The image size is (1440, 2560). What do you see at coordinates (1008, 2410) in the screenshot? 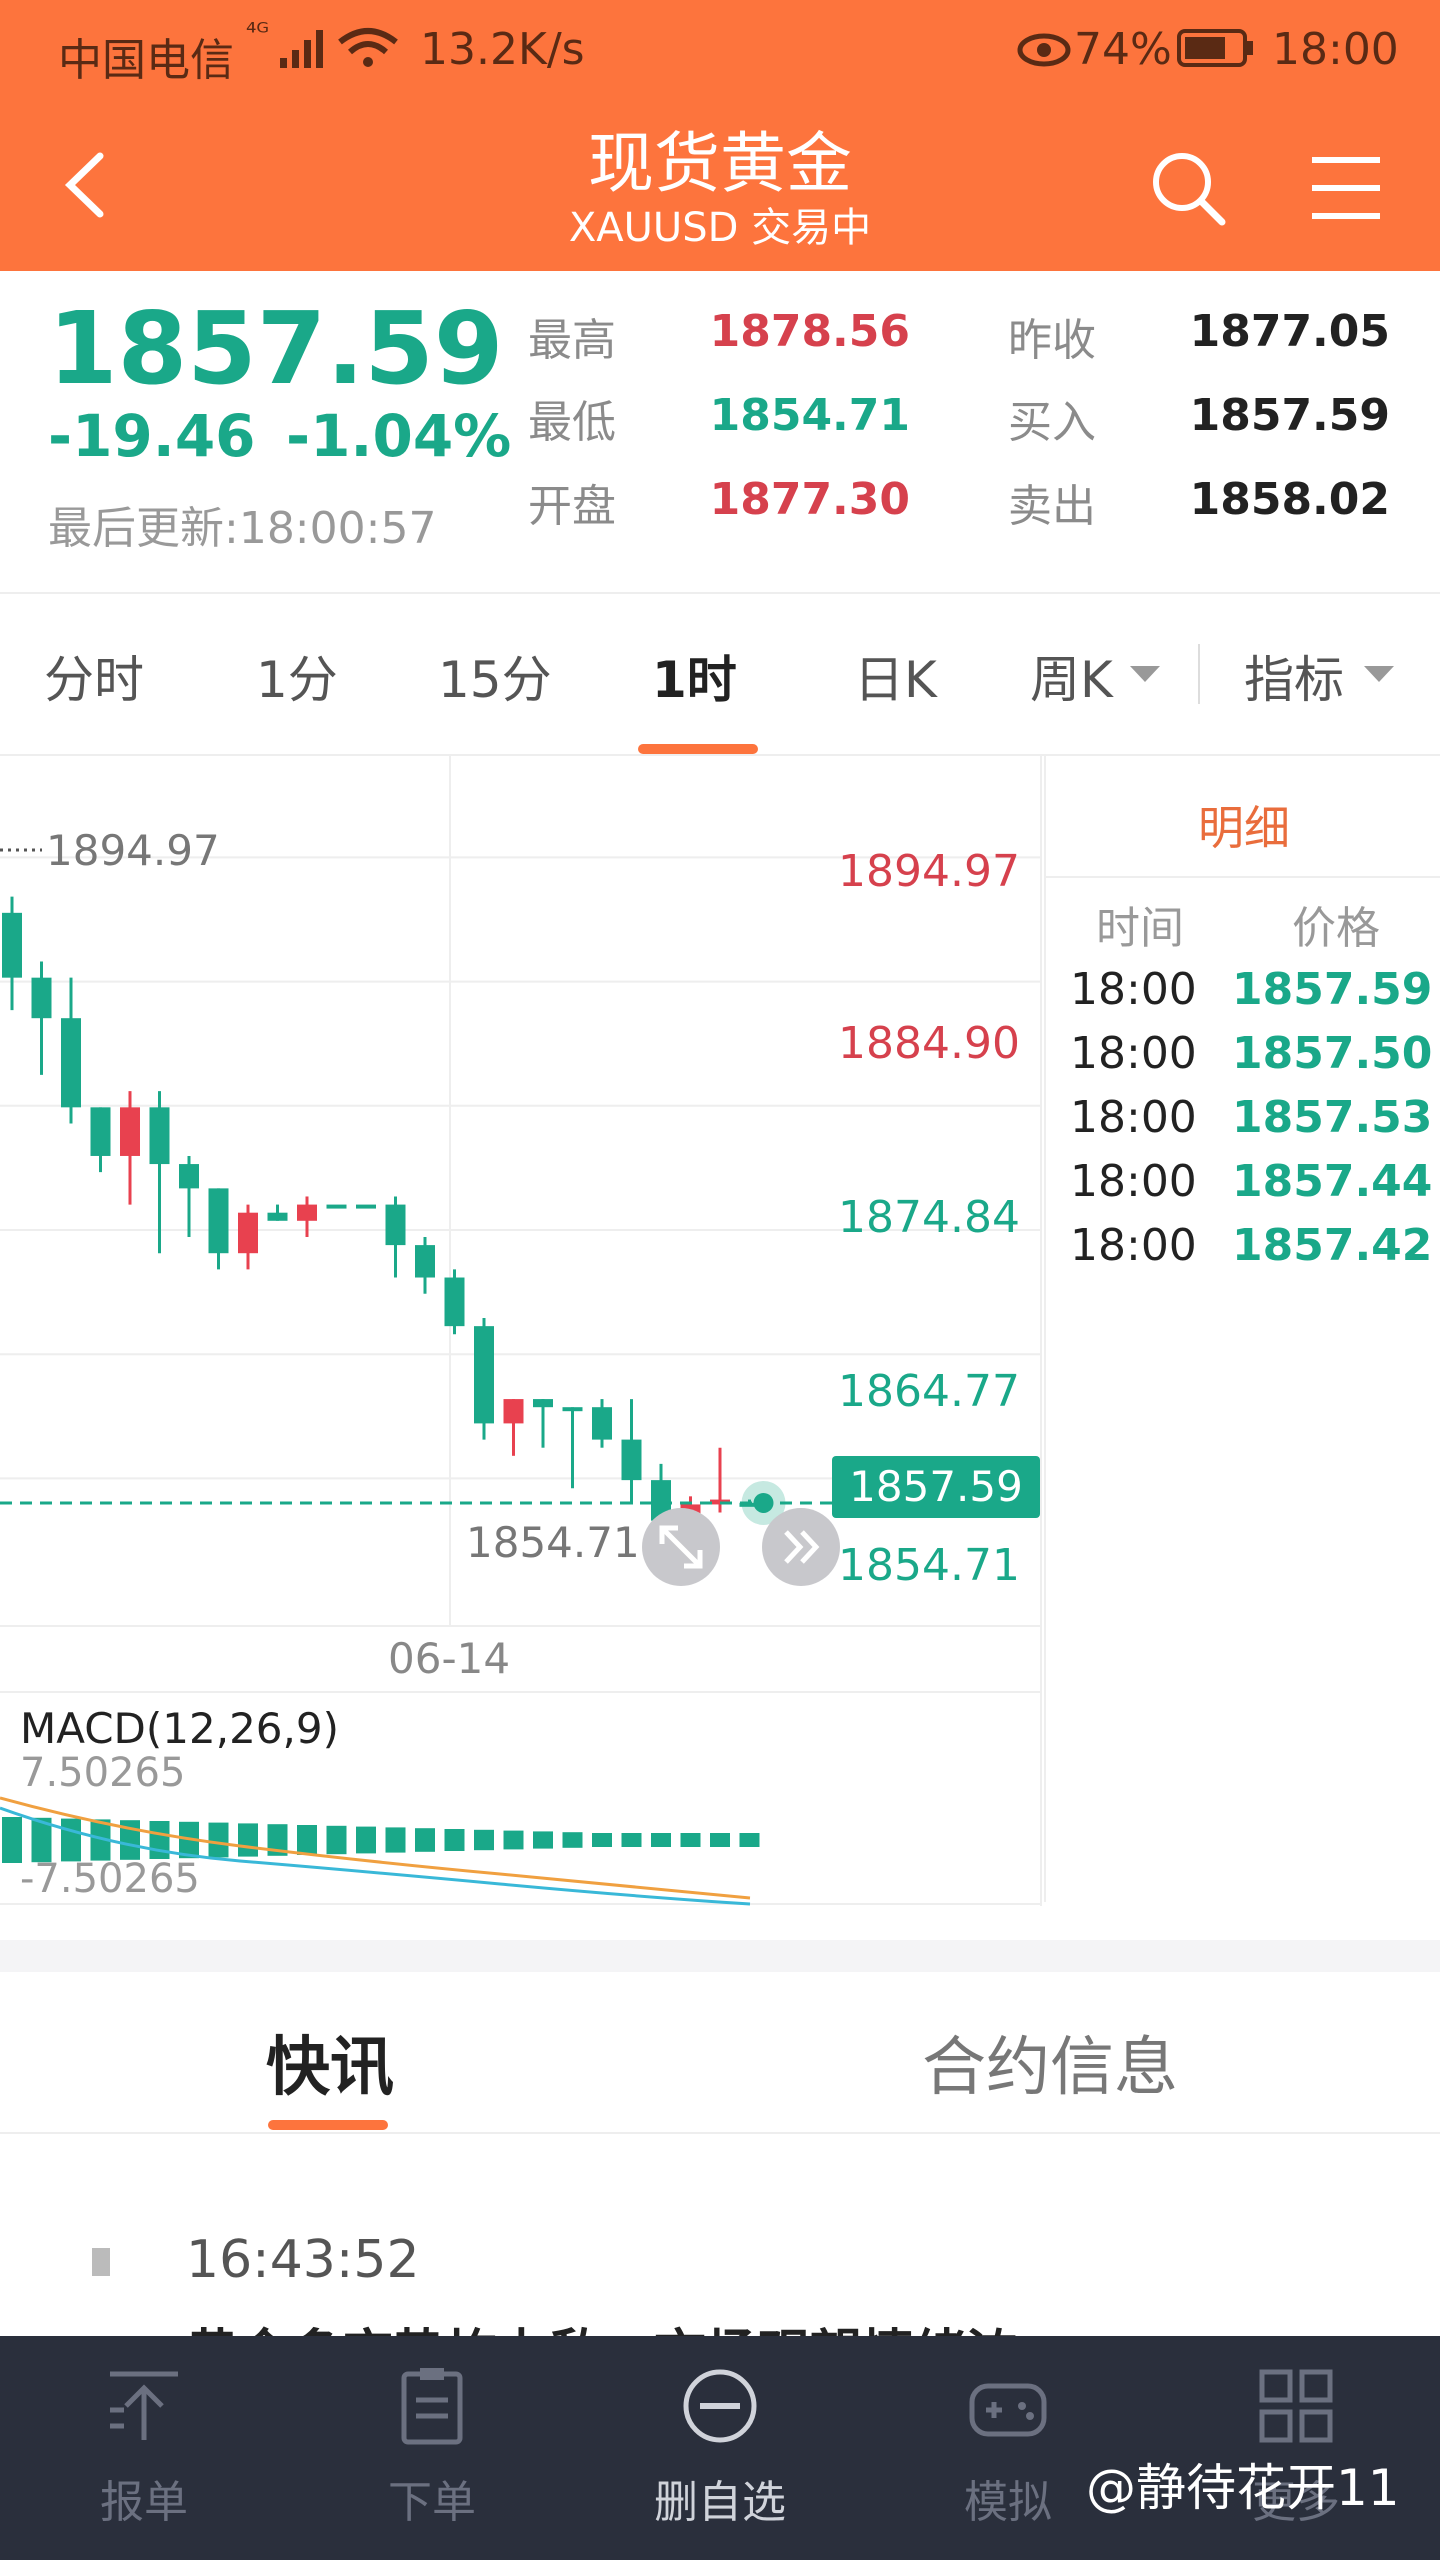
I see `gamepad-icon` at bounding box center [1008, 2410].